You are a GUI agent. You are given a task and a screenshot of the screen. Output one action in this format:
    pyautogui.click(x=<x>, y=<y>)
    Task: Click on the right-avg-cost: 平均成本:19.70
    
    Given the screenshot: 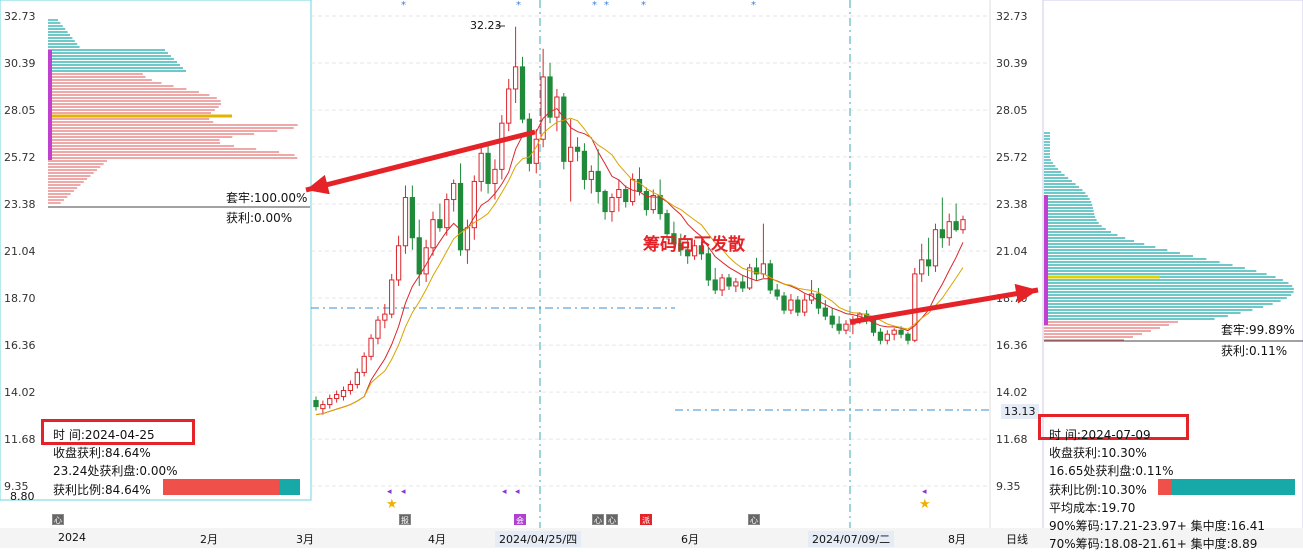 What is the action you would take?
    pyautogui.click(x=1092, y=508)
    